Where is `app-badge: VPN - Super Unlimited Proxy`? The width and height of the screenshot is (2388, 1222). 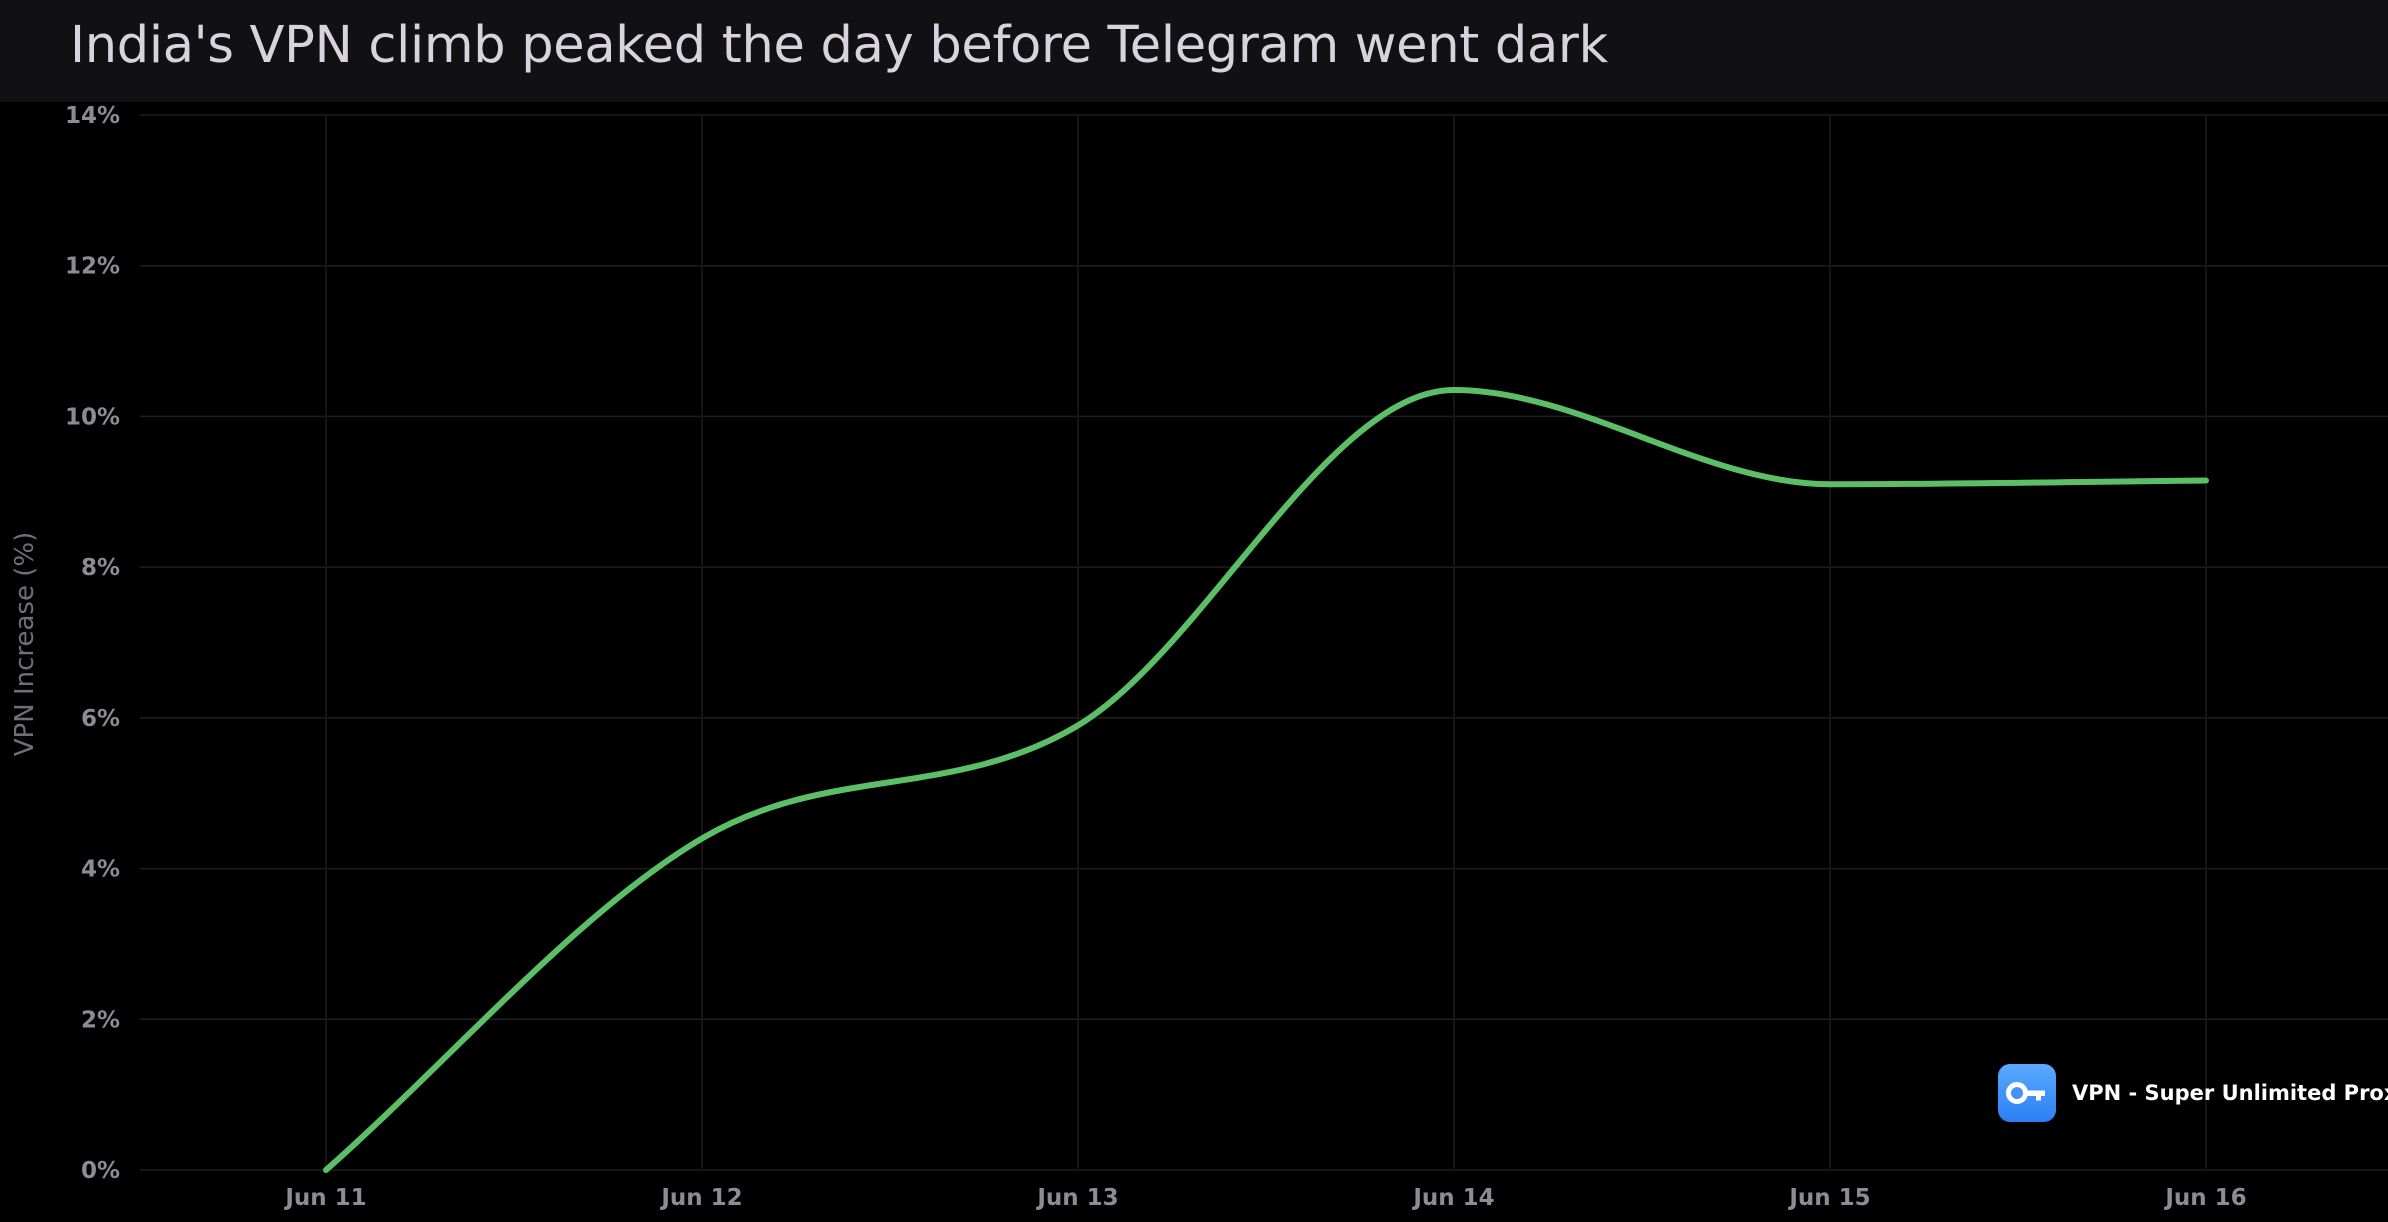 app-badge: VPN - Super Unlimited Proxy is located at coordinates (2193, 1093).